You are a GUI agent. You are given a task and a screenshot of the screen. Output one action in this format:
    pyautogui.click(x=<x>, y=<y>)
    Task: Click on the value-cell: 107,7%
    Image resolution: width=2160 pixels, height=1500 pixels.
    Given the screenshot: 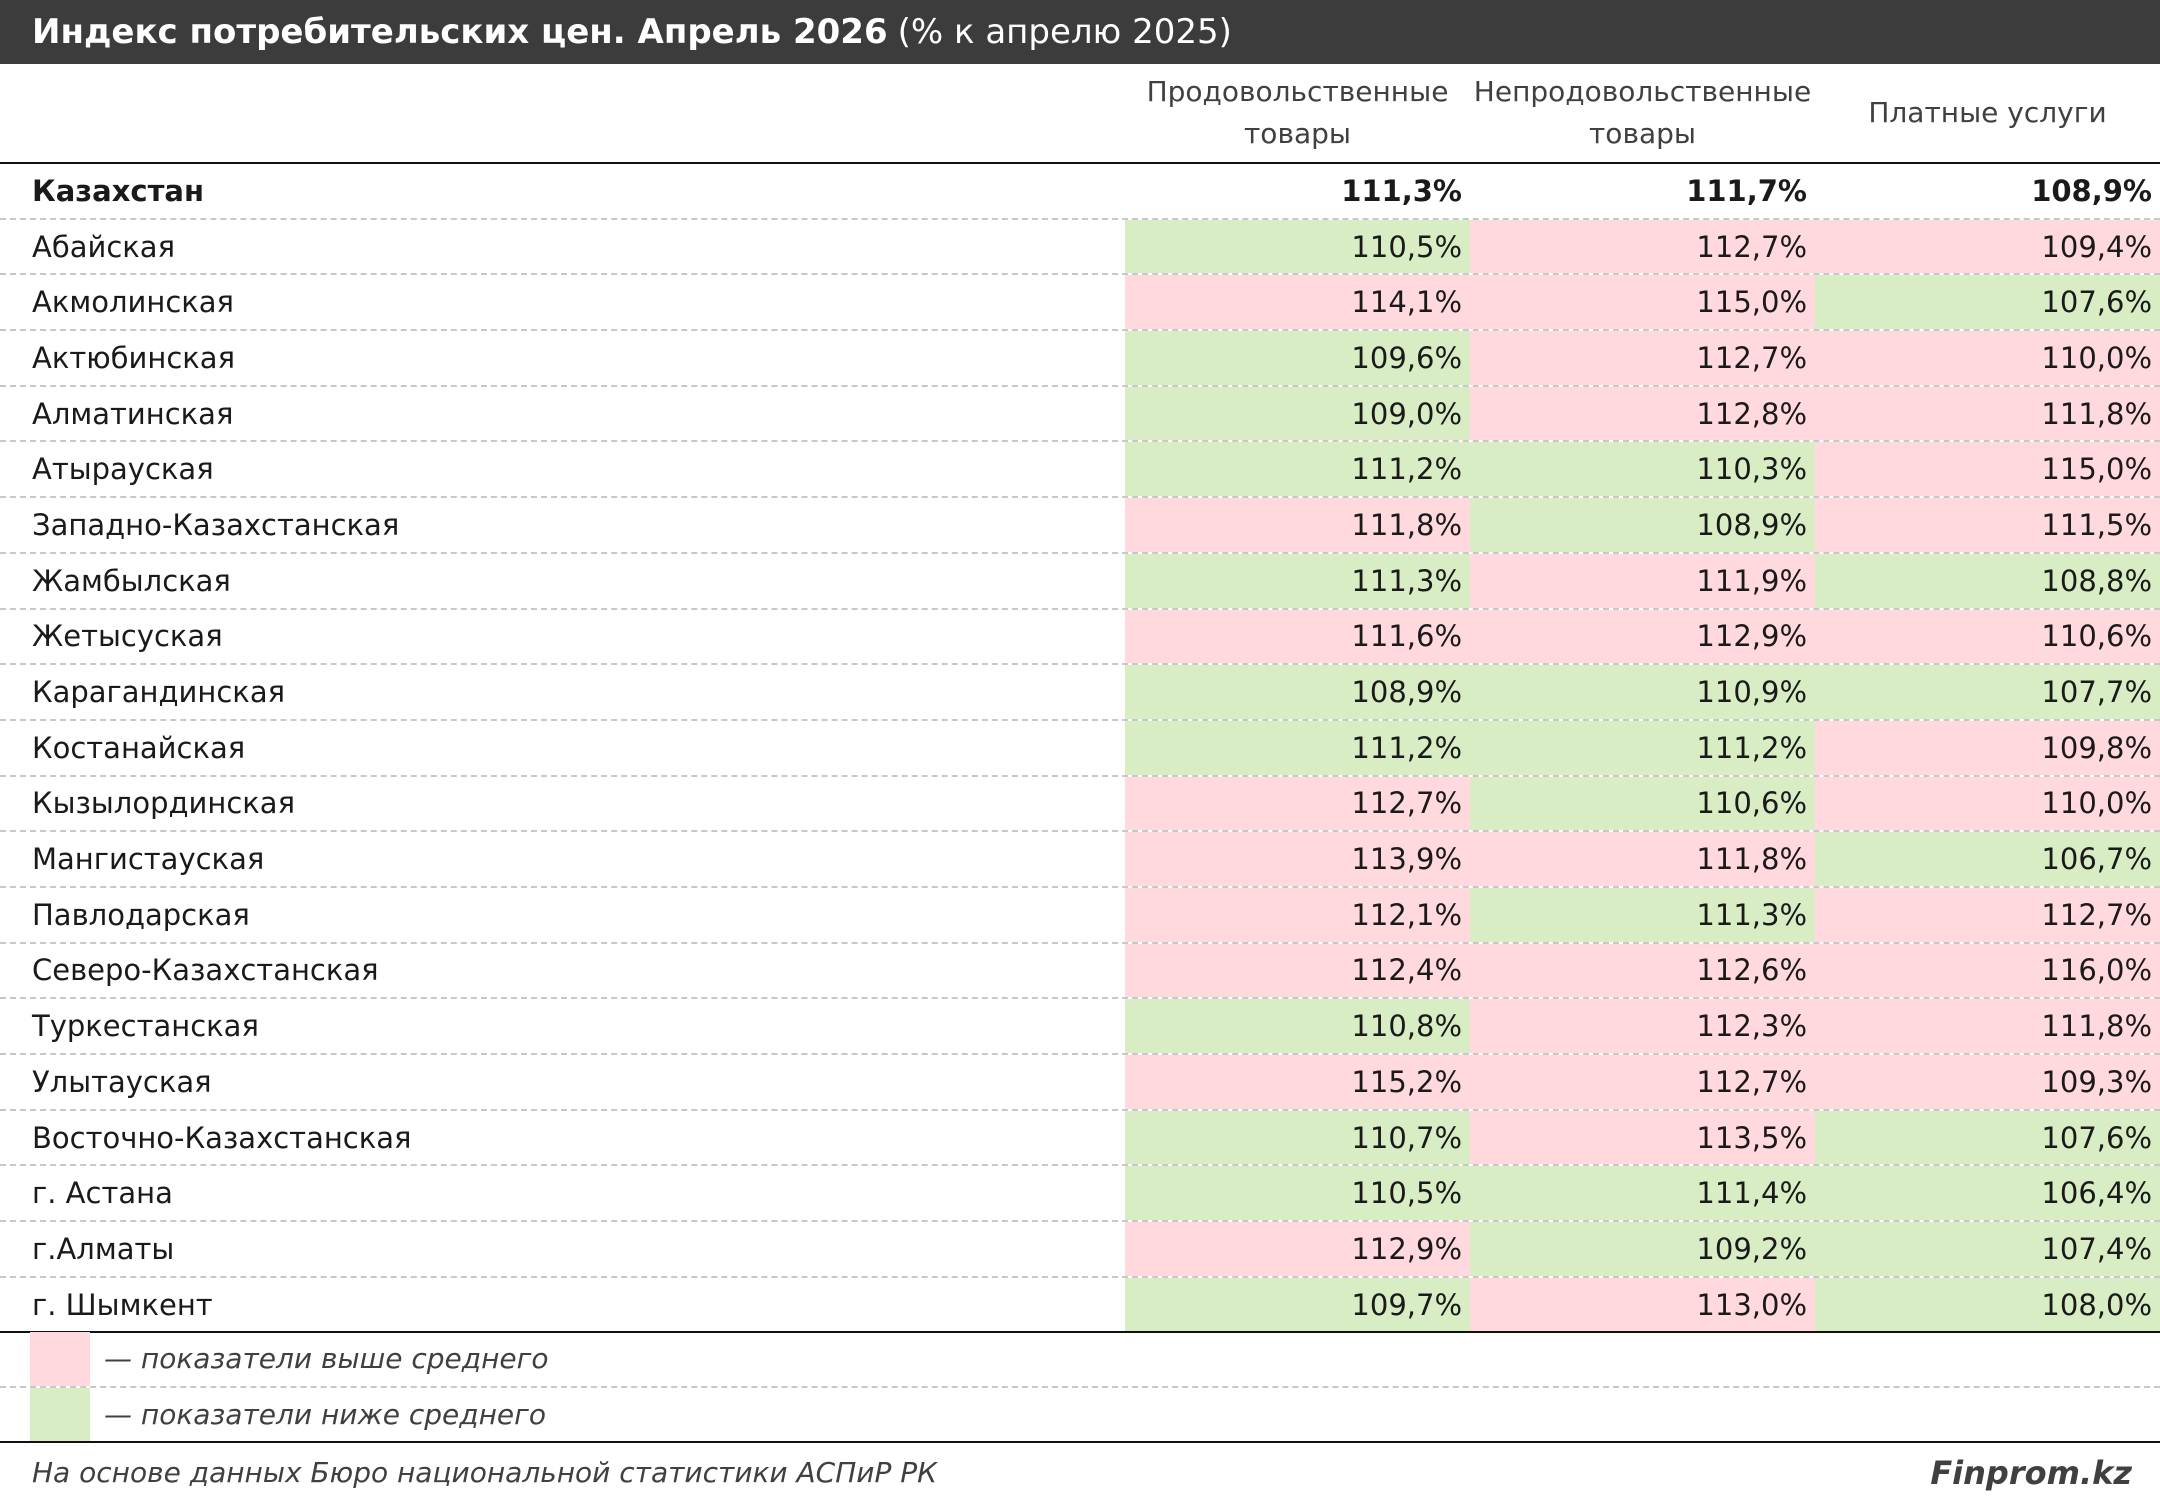 What is the action you would take?
    pyautogui.click(x=1987, y=692)
    